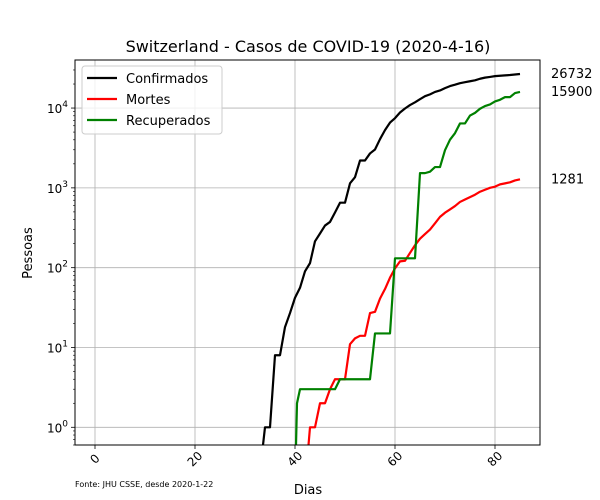  I want to click on legend-box, so click(152, 100).